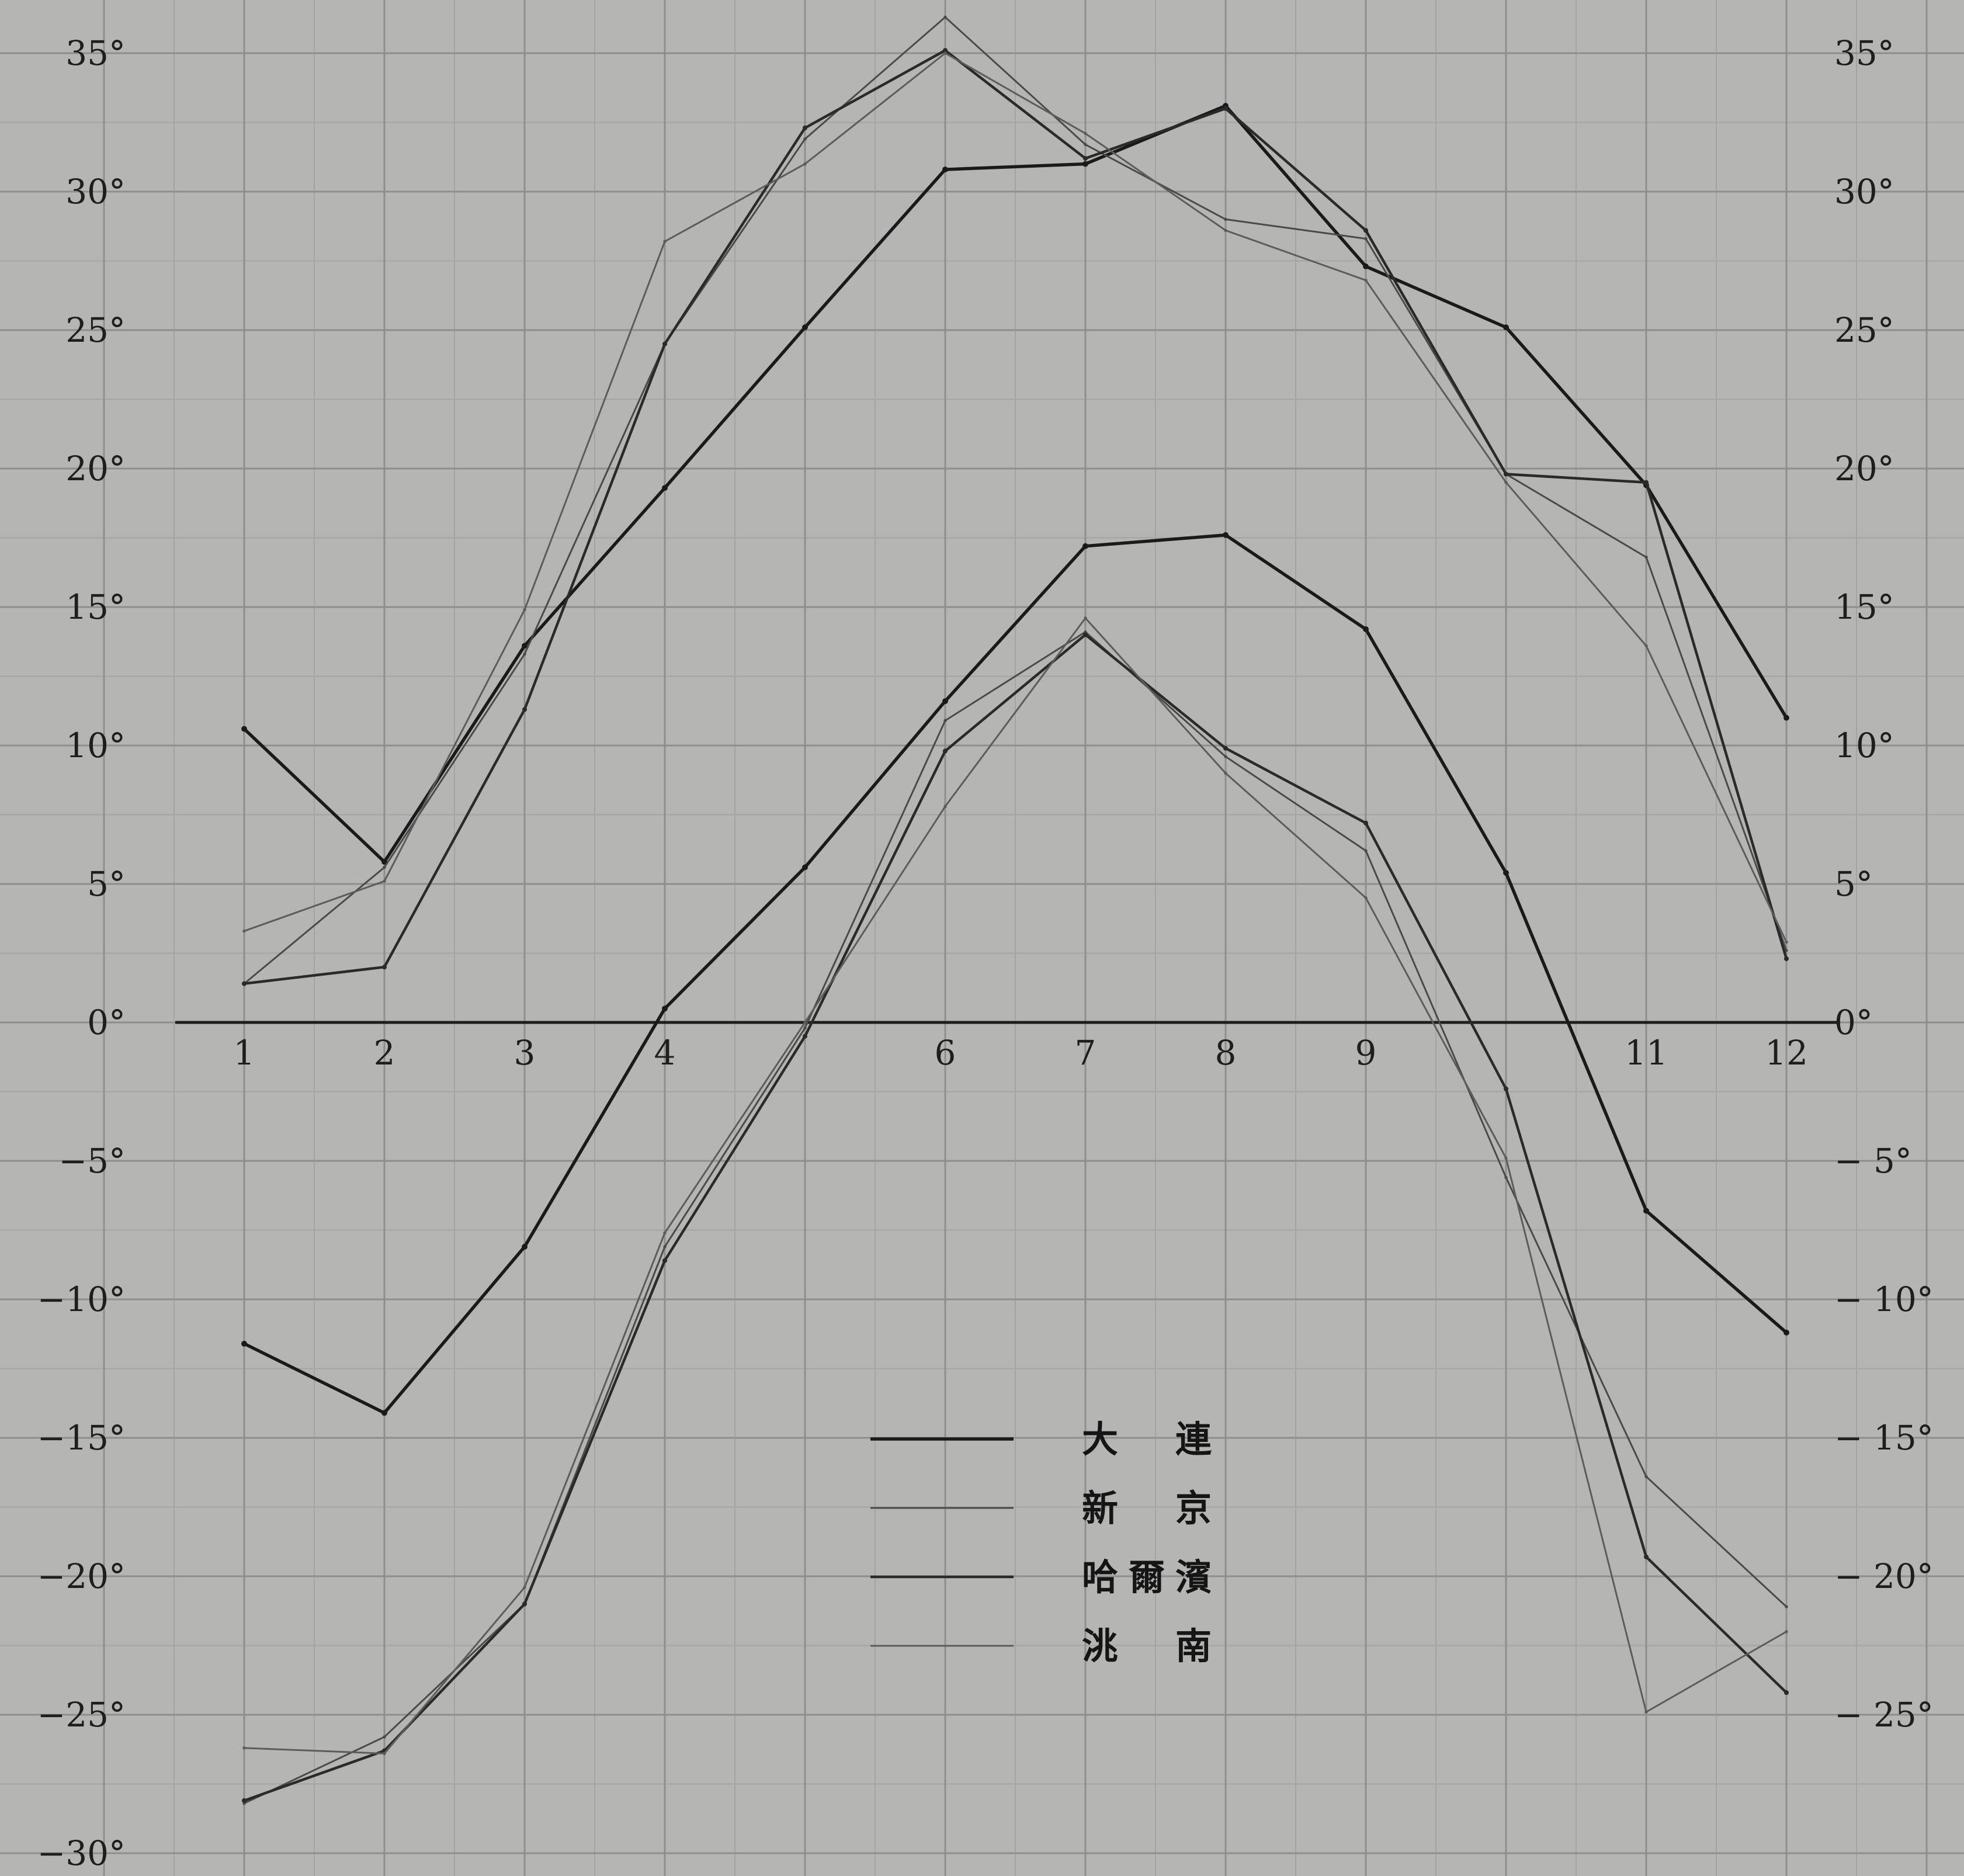  What do you see at coordinates (525, 1053) in the screenshot?
I see `x-tick-label: 3` at bounding box center [525, 1053].